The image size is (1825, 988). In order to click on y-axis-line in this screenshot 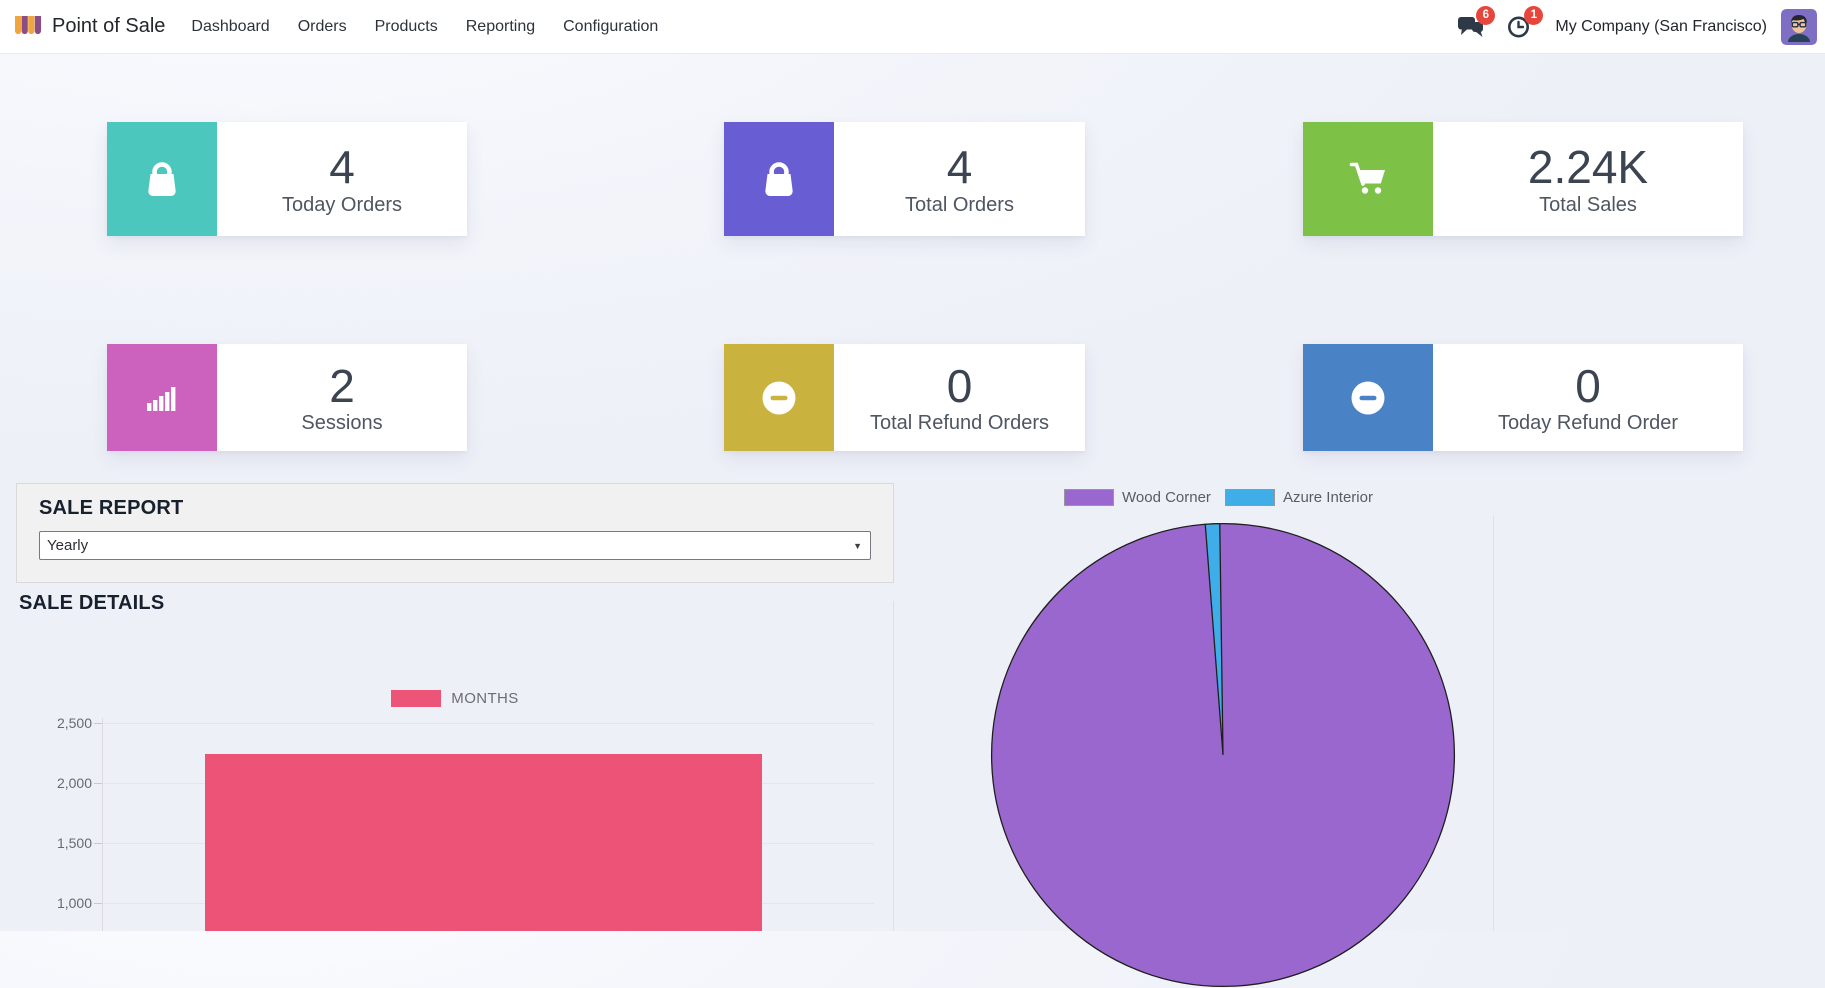, I will do `click(102, 824)`.